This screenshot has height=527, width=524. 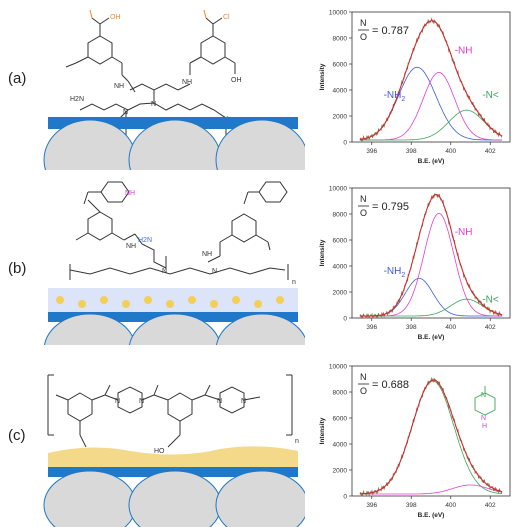 I want to click on nh-label-chain: NH, so click(x=131, y=246).